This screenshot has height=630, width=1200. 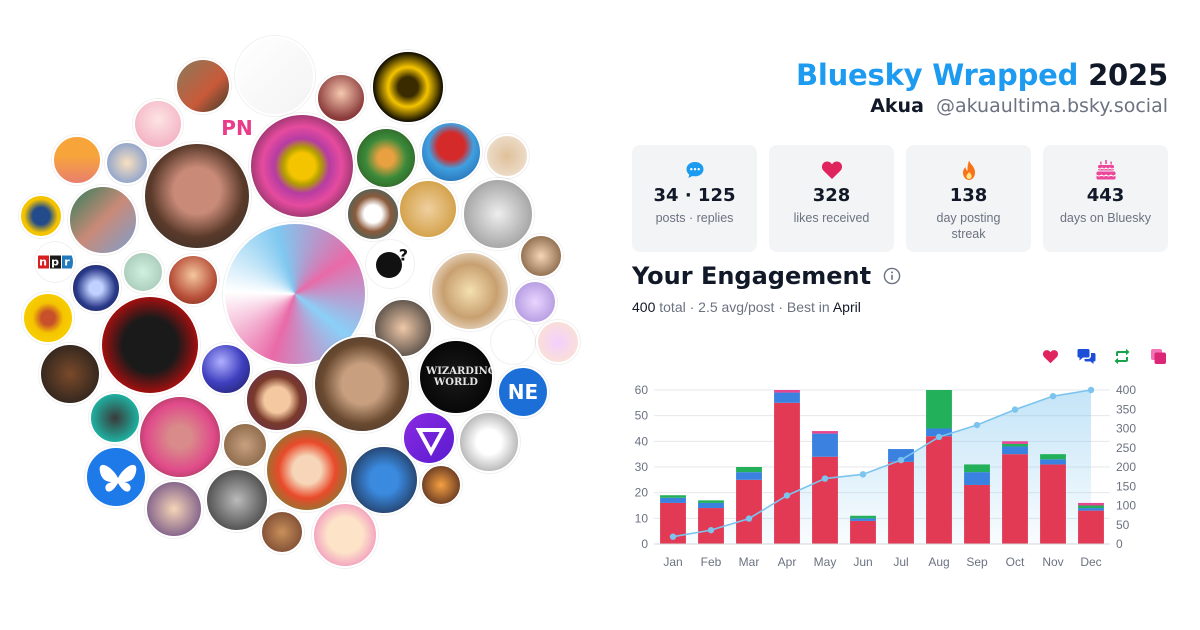 I want to click on stat-card-streak: 138 day posting streak, so click(x=968, y=198).